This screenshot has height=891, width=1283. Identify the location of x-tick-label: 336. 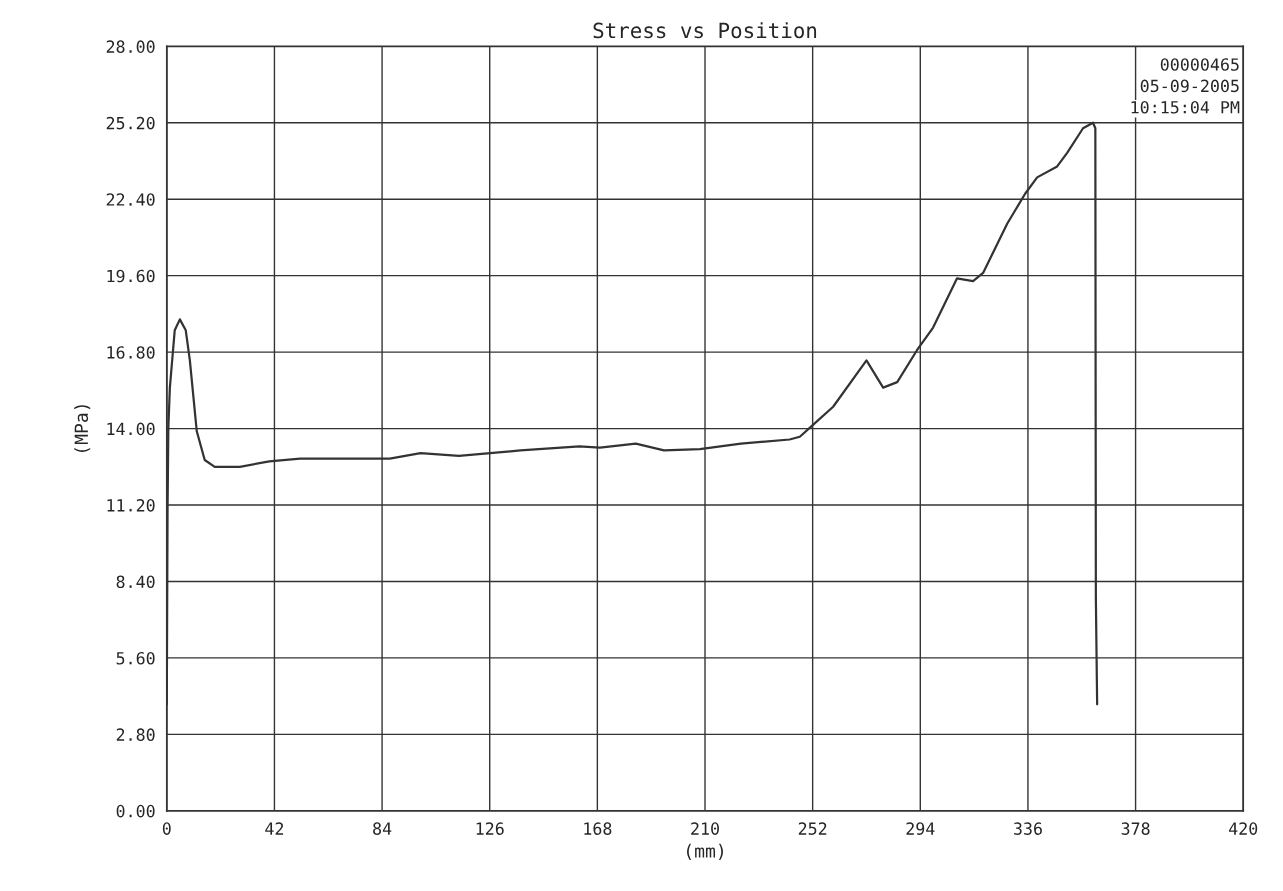
(1028, 828).